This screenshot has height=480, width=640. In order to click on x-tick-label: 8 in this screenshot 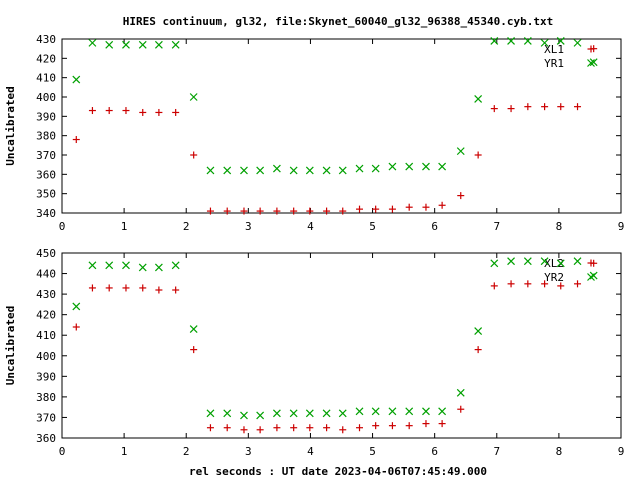, I will do `click(559, 226)`.